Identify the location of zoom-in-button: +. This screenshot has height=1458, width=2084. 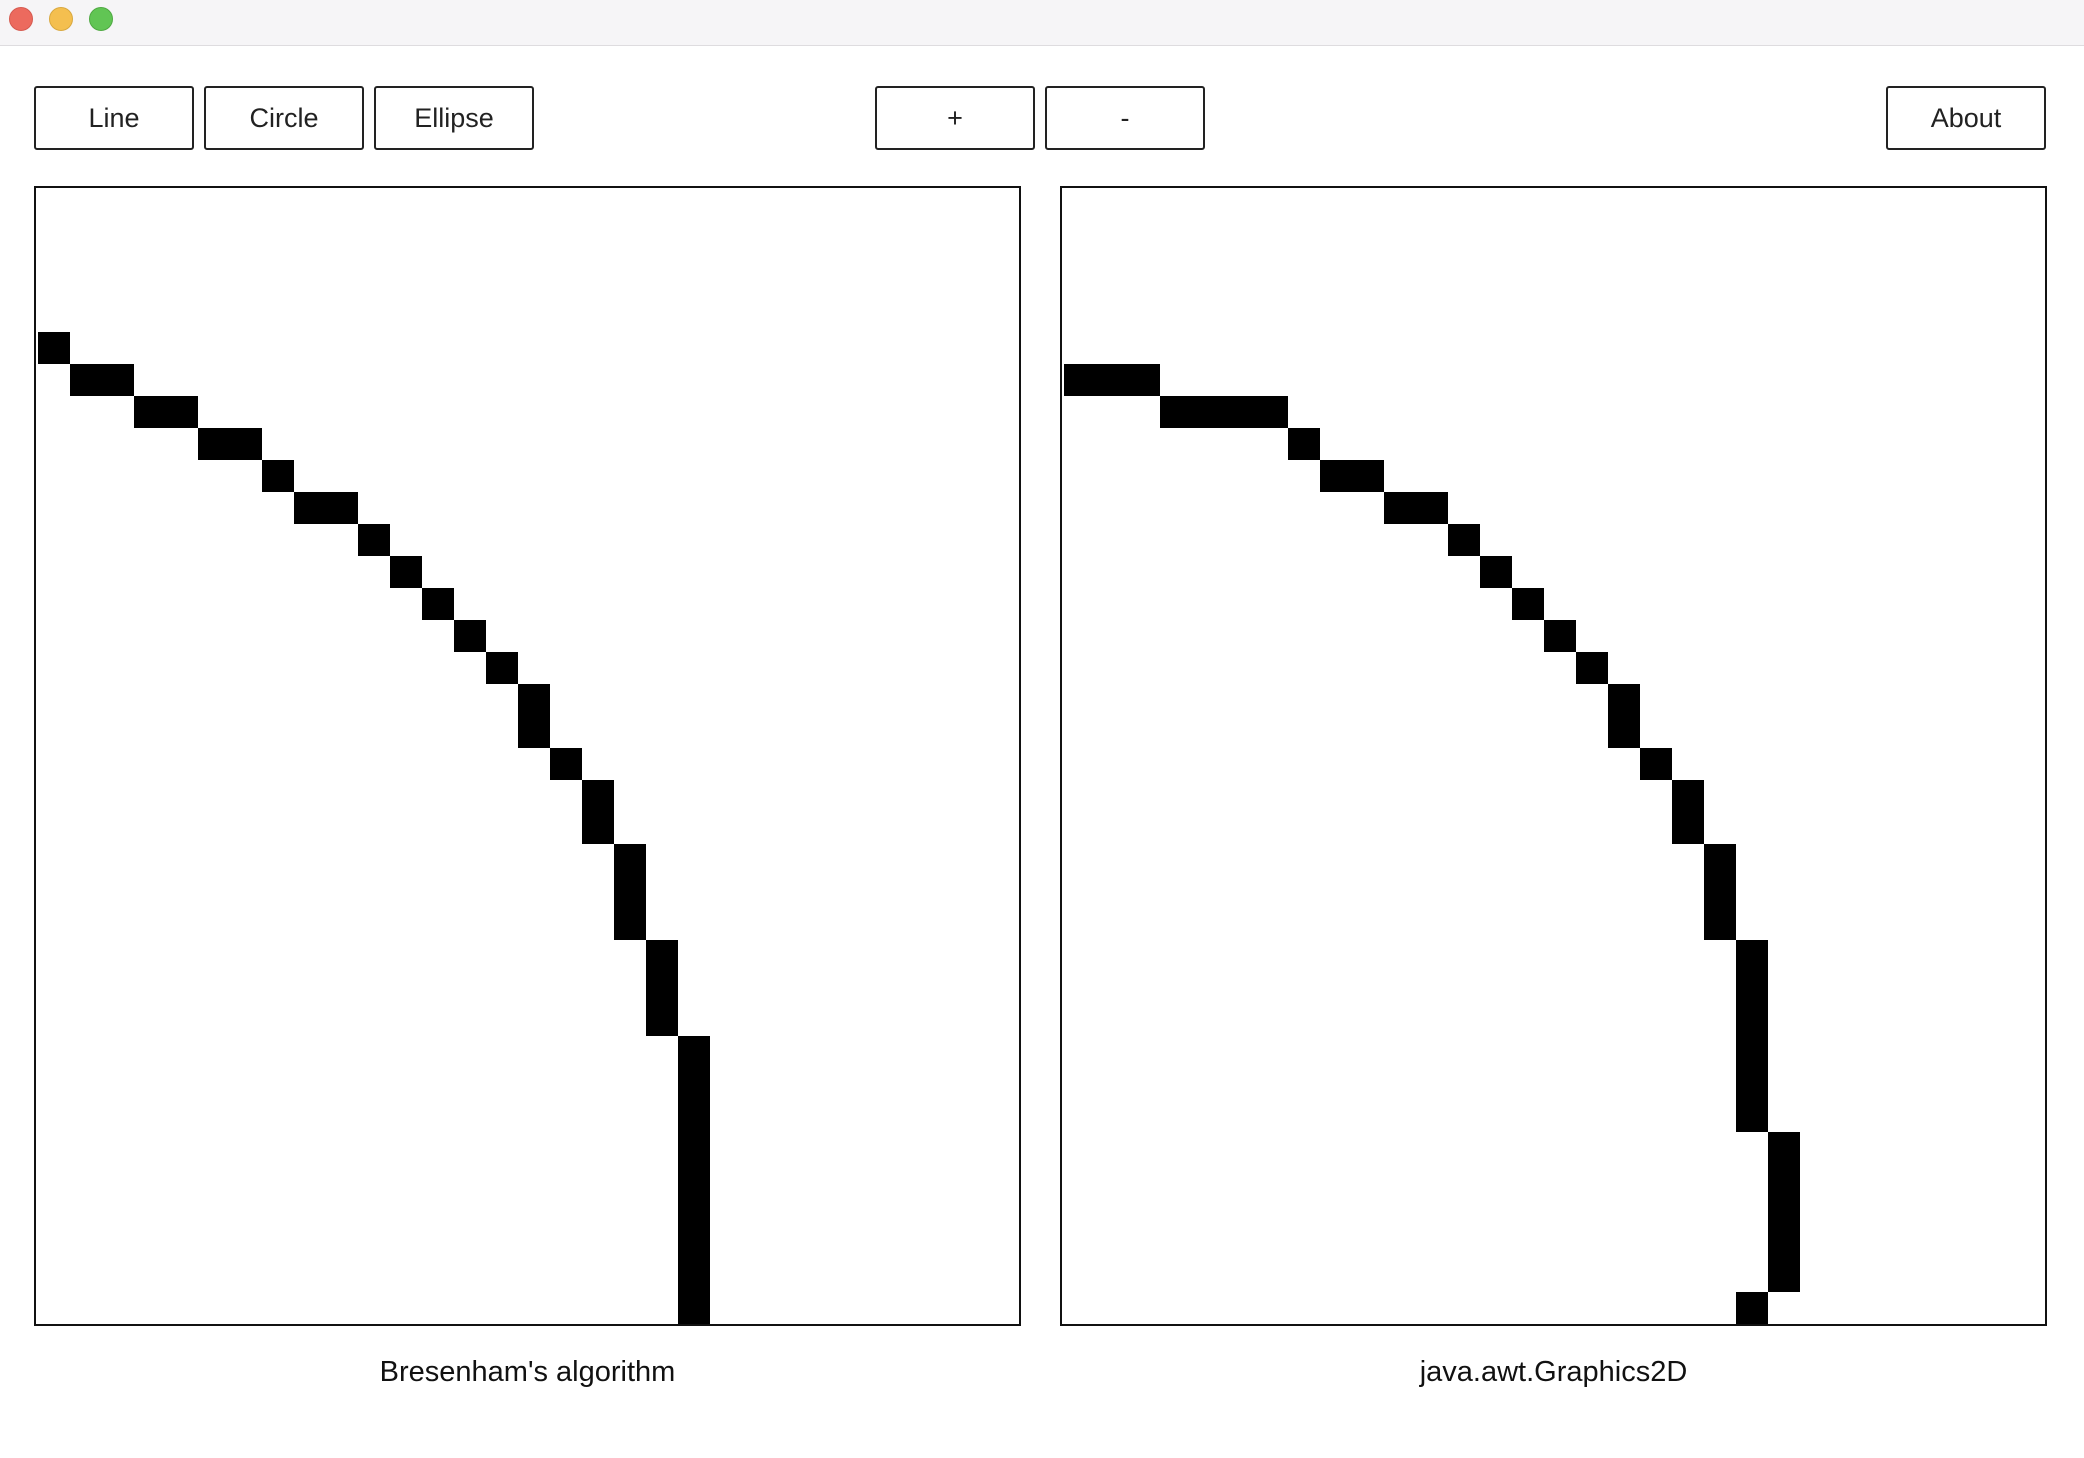
(955, 118).